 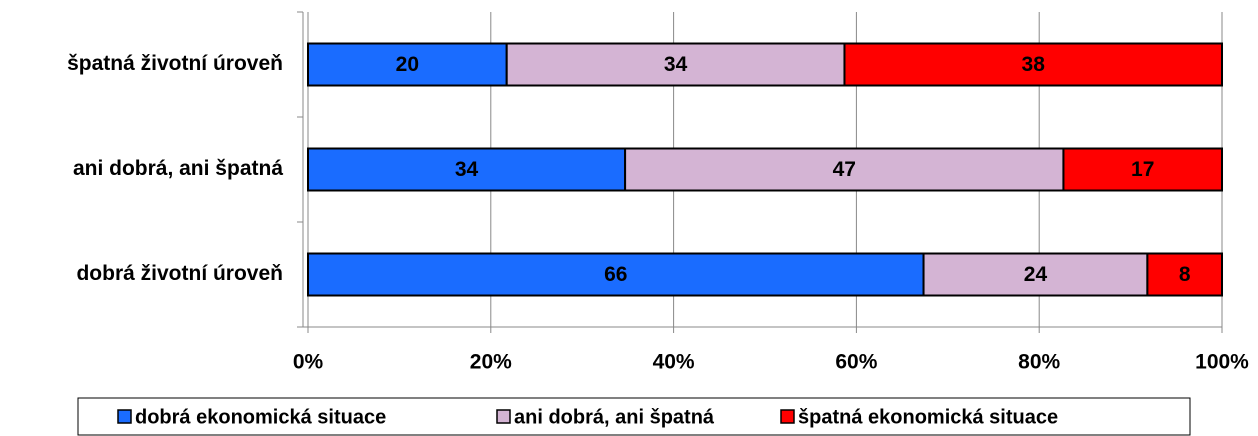 I want to click on legend-label: dobrá ekonomická situace, so click(x=260, y=417).